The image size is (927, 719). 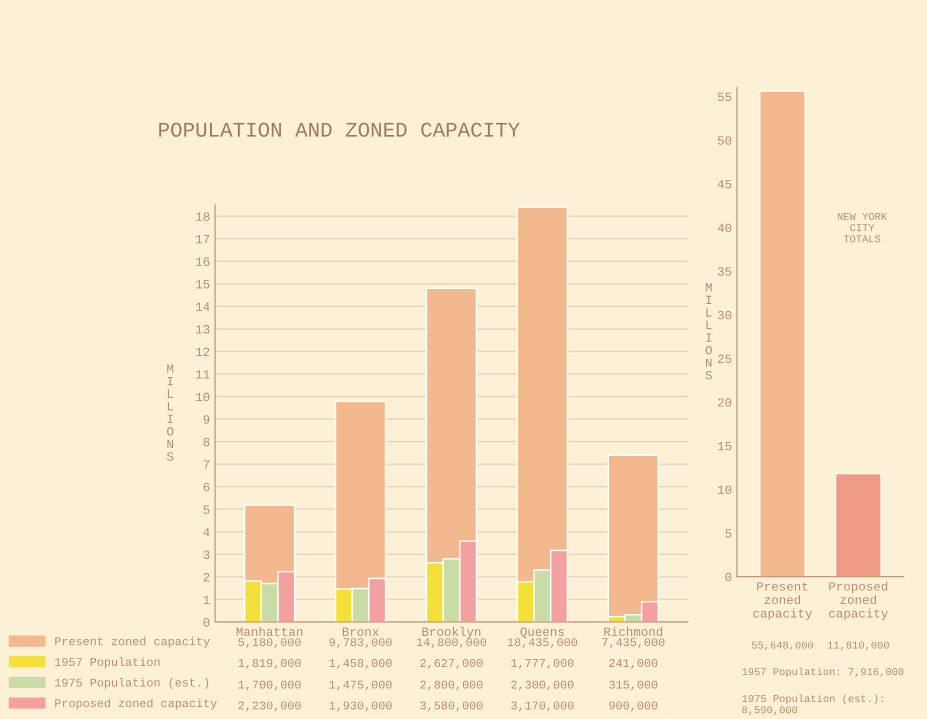 I want to click on text: 5,180,000, so click(x=269, y=643).